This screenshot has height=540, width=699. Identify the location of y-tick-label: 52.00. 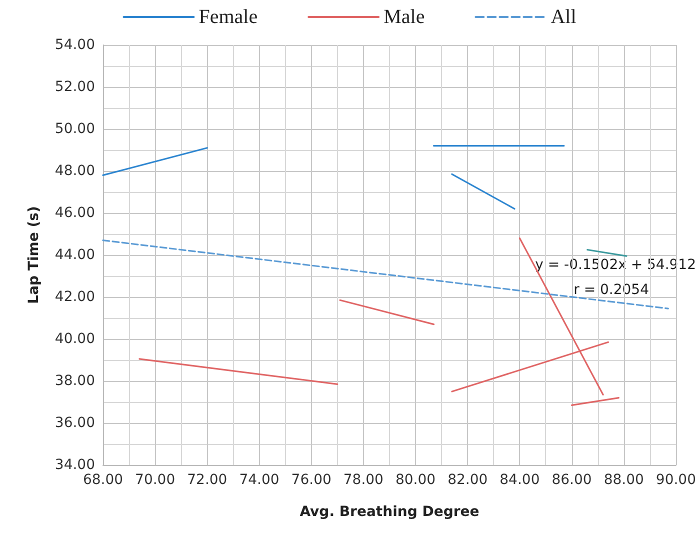
(74, 87).